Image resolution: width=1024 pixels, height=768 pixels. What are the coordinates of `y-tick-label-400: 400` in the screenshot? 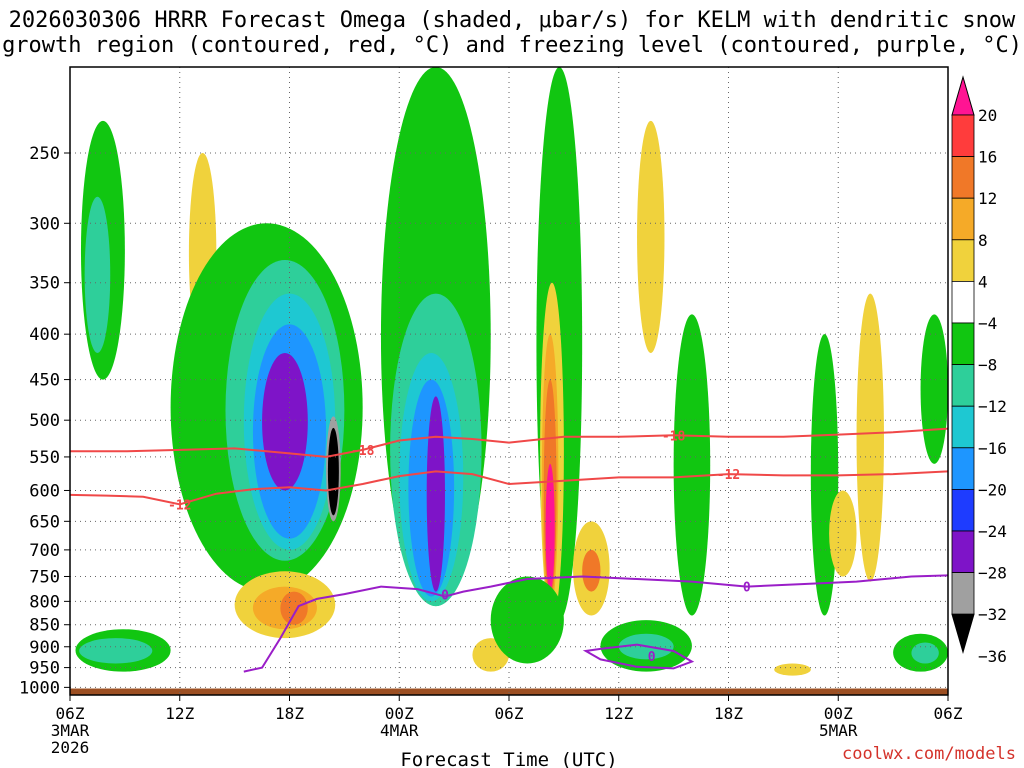 It's located at (44, 335).